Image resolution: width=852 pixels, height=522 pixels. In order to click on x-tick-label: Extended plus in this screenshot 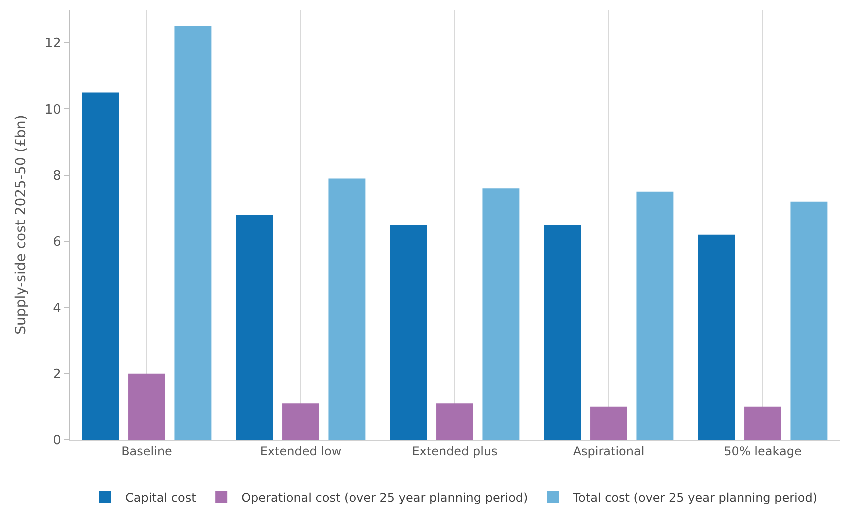, I will do `click(455, 451)`.